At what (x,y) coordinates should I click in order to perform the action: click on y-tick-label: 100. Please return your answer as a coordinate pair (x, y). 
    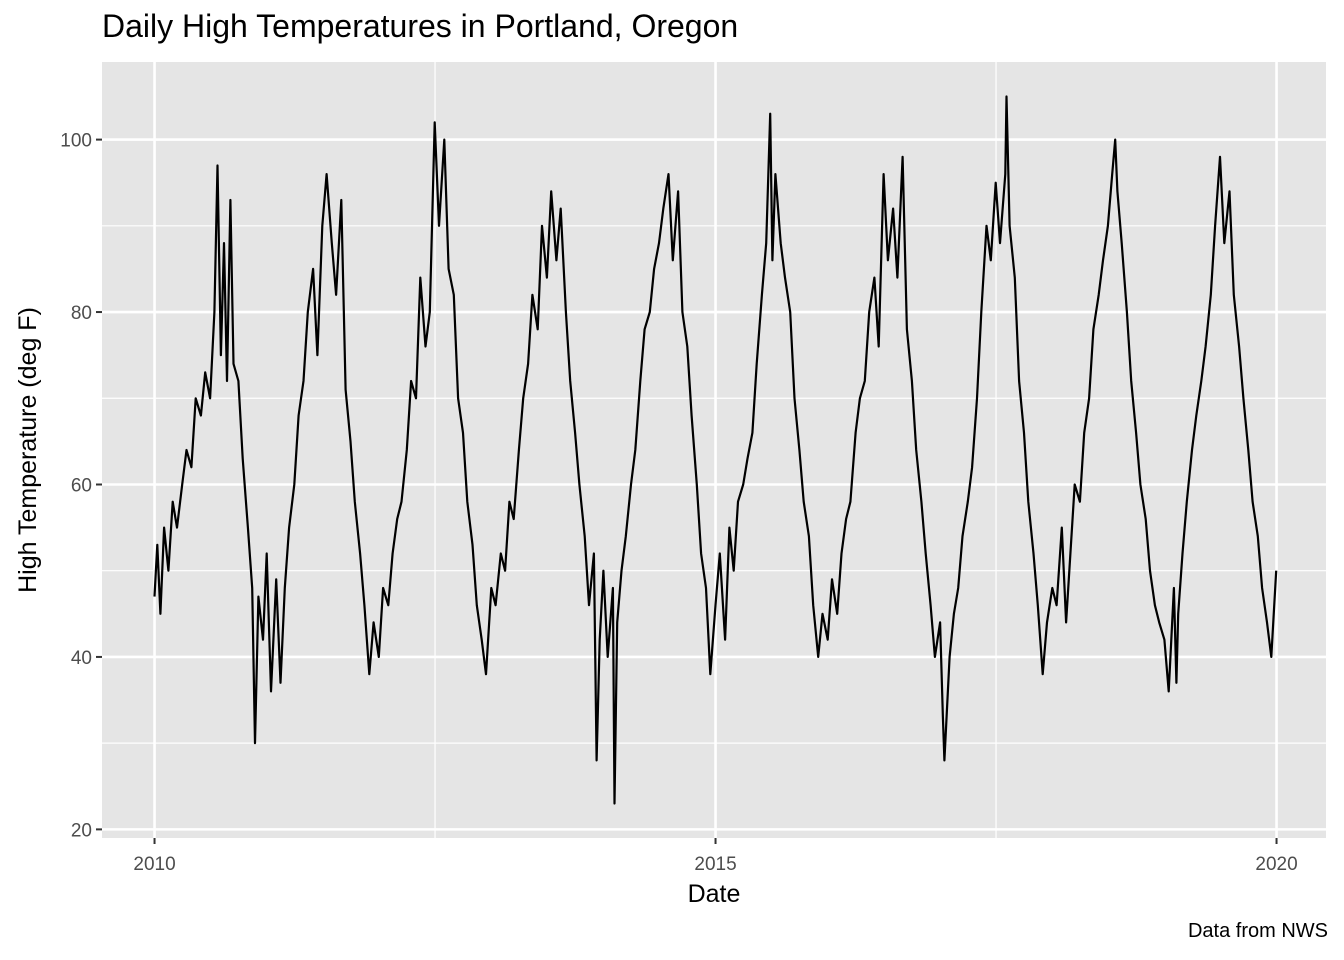
    Looking at the image, I should click on (76, 141).